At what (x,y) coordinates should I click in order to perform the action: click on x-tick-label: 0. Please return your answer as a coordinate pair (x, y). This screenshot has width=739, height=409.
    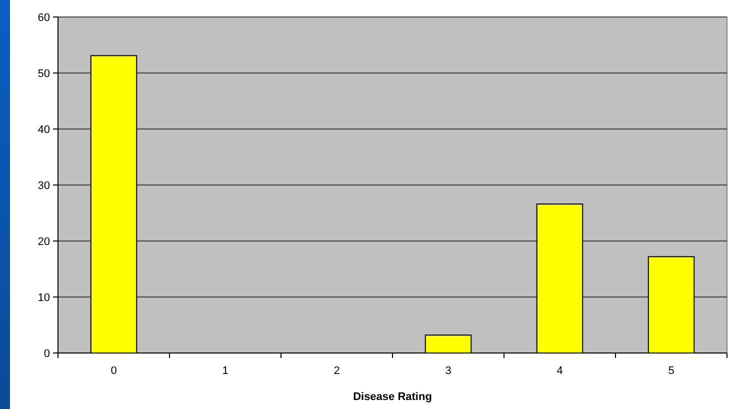
    Looking at the image, I should click on (113, 371).